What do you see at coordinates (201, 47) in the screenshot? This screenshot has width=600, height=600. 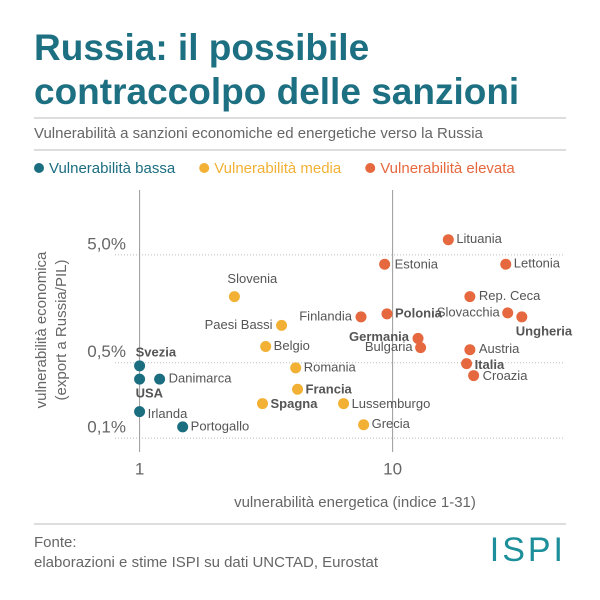 I see `chart-title: Russia: il possibile` at bounding box center [201, 47].